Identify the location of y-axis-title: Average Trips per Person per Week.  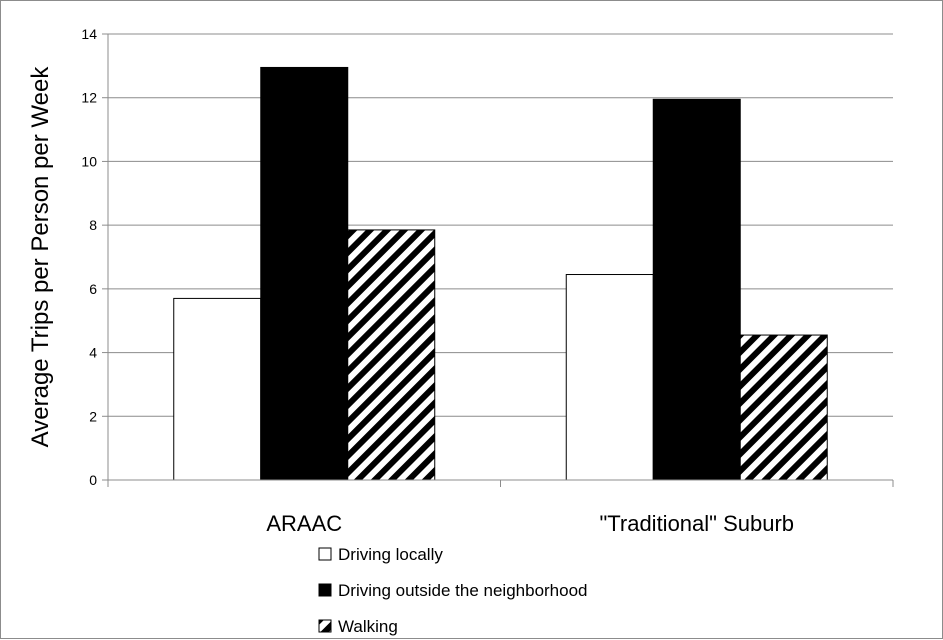
(40, 257).